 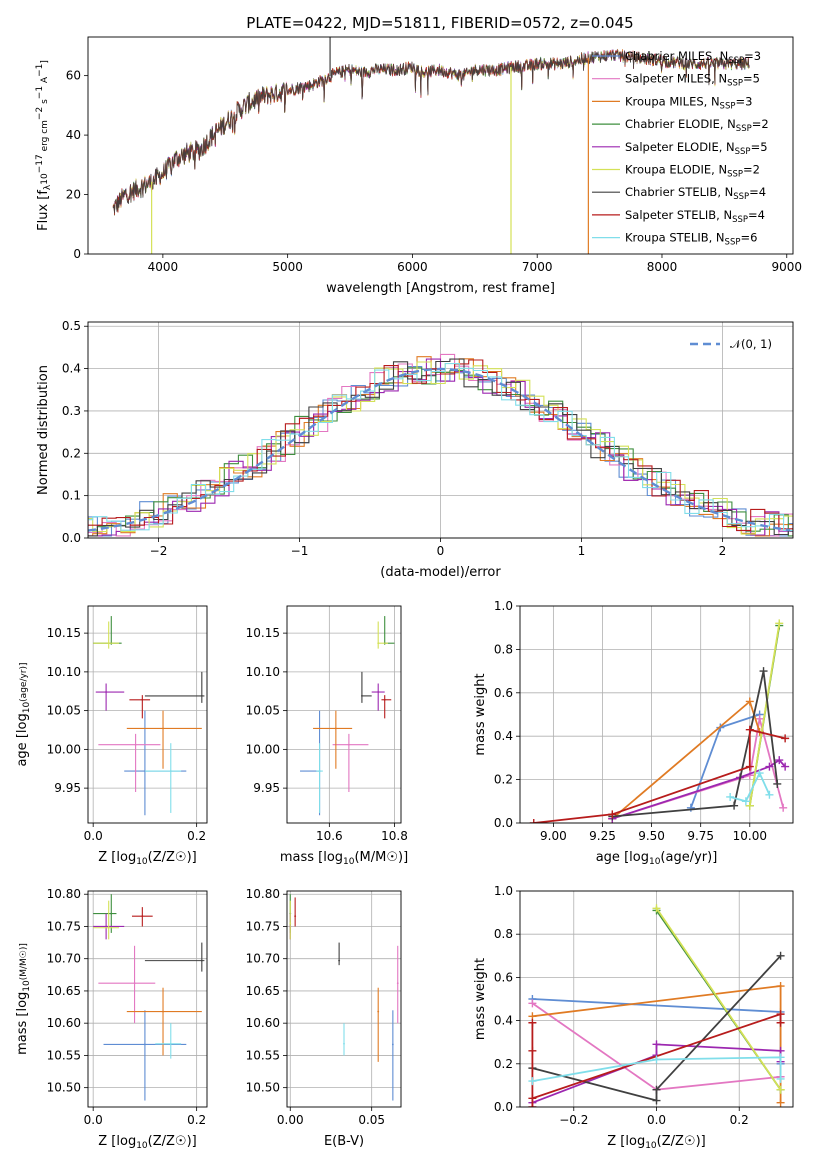 What do you see at coordinates (662, 267) in the screenshot?
I see `tick-label-x: 8000` at bounding box center [662, 267].